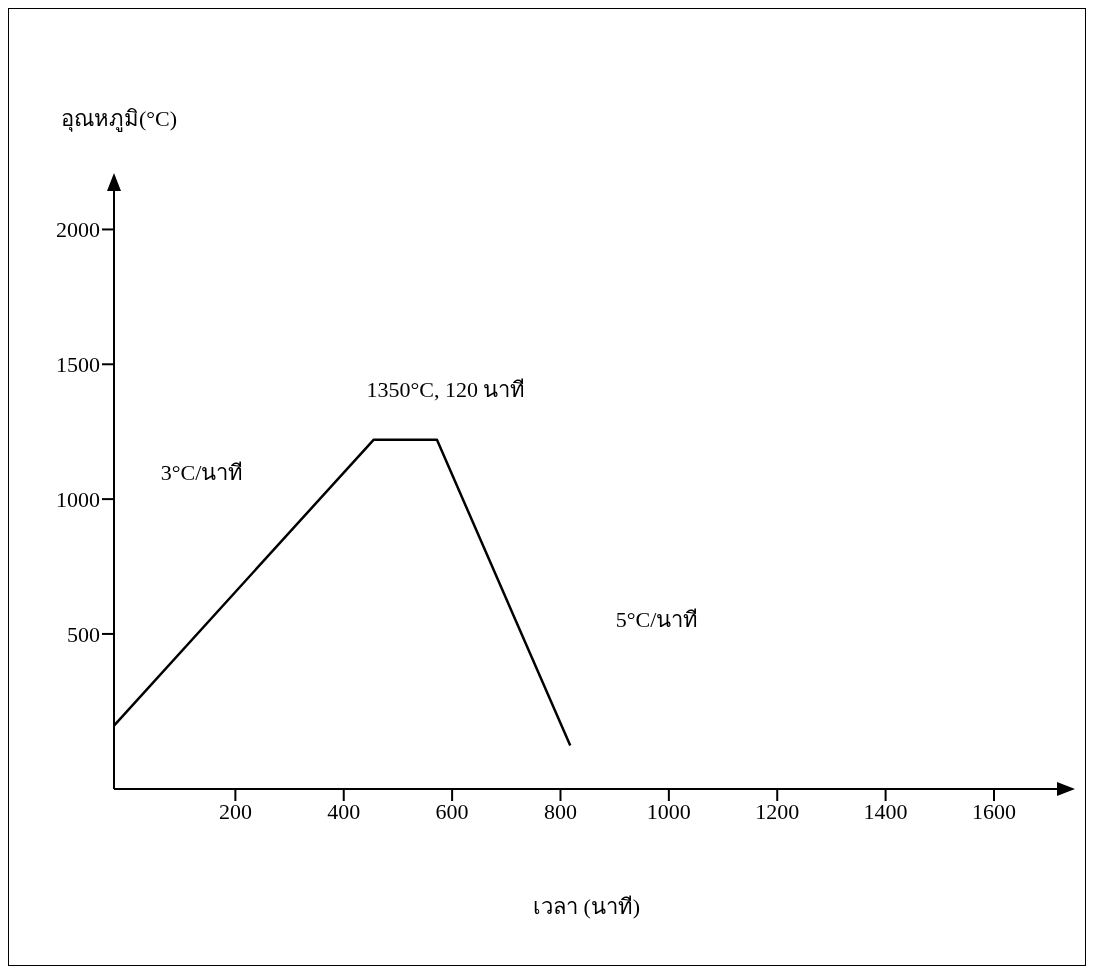  What do you see at coordinates (235, 811) in the screenshot?
I see `x-tick-label: 200` at bounding box center [235, 811].